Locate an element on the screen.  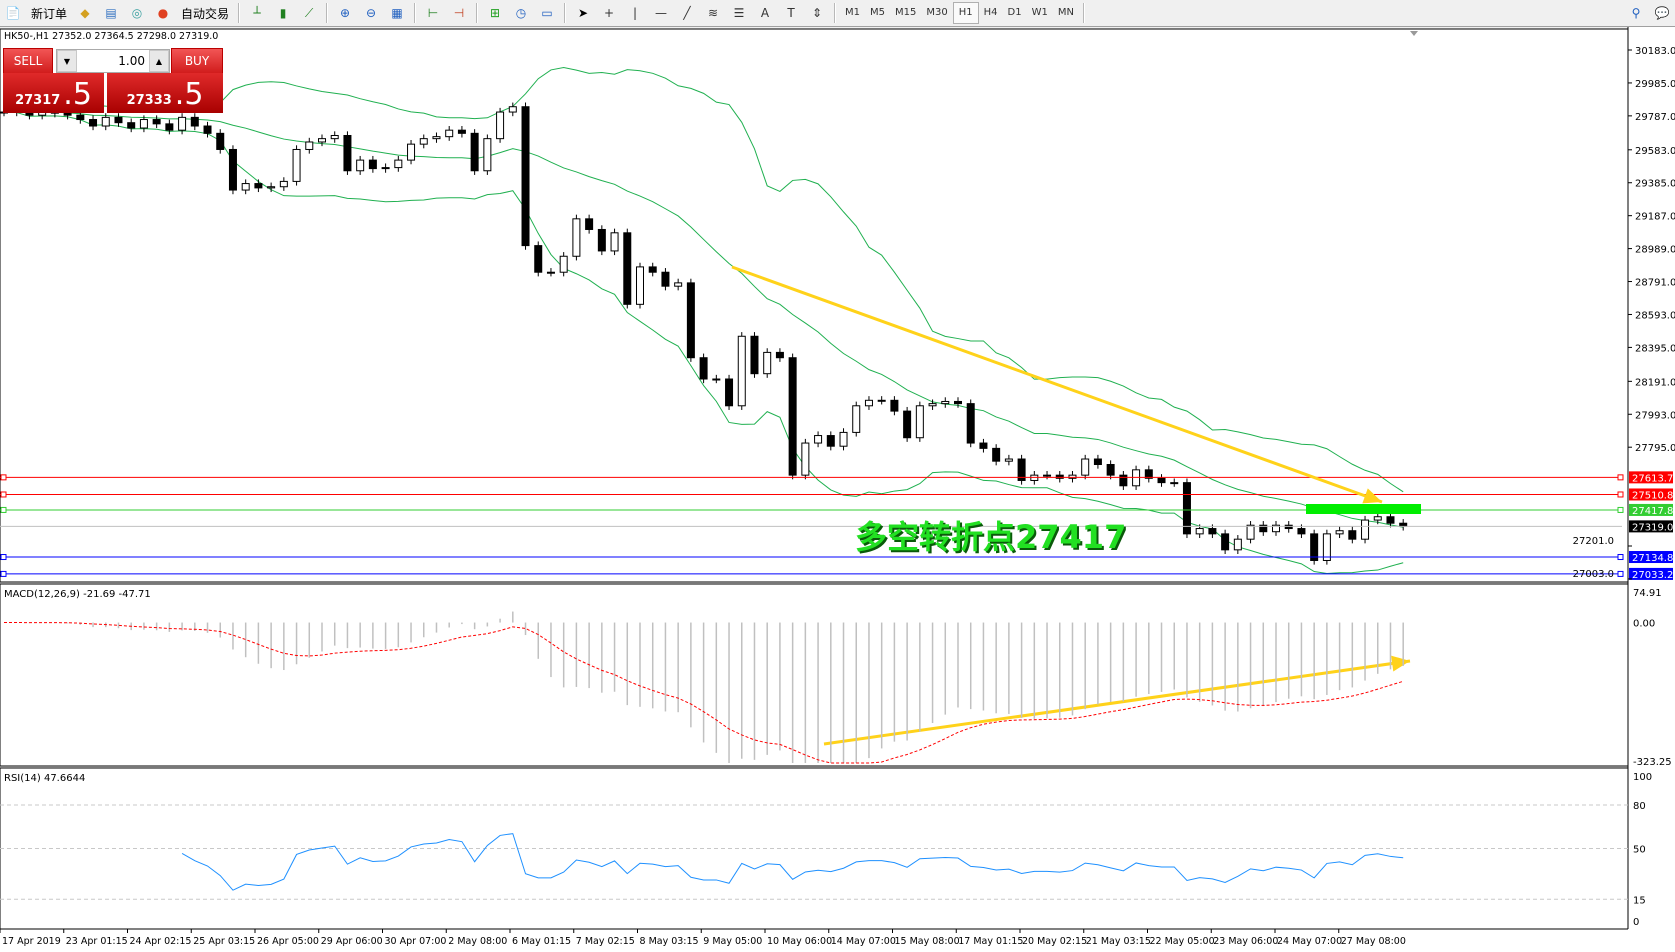
toolbar-separator is located at coordinates (327, 13).